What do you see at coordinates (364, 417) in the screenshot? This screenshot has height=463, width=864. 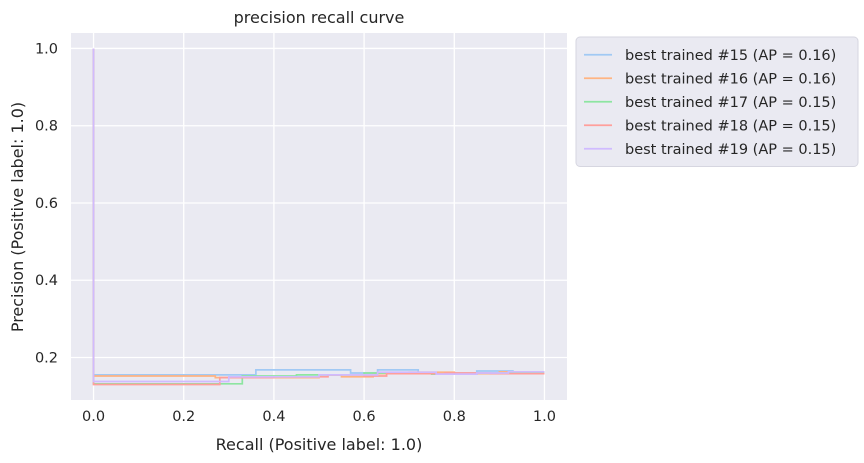 I see `x-tick-label: 0.6` at bounding box center [364, 417].